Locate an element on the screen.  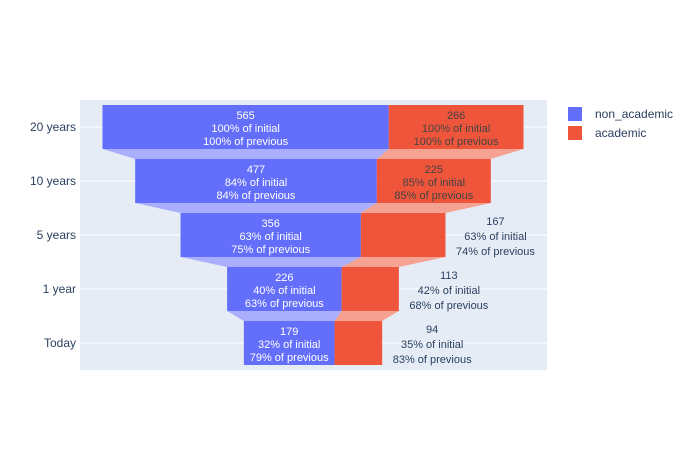
data-label-non-academic: 477 is located at coordinates (256, 170).